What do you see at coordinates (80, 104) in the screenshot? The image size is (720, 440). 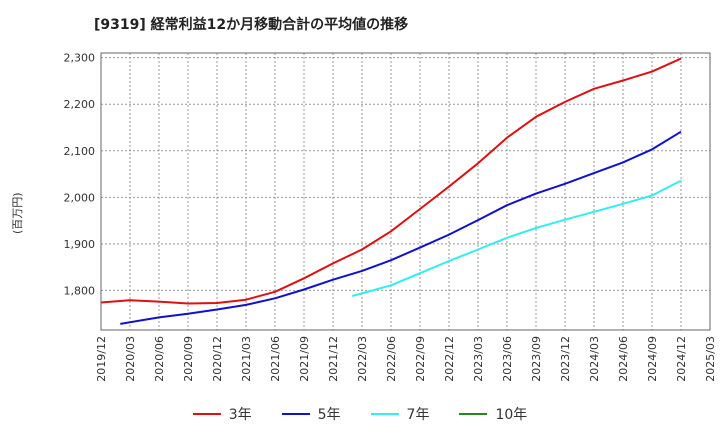 I see `y-tick-label: 2,200` at bounding box center [80, 104].